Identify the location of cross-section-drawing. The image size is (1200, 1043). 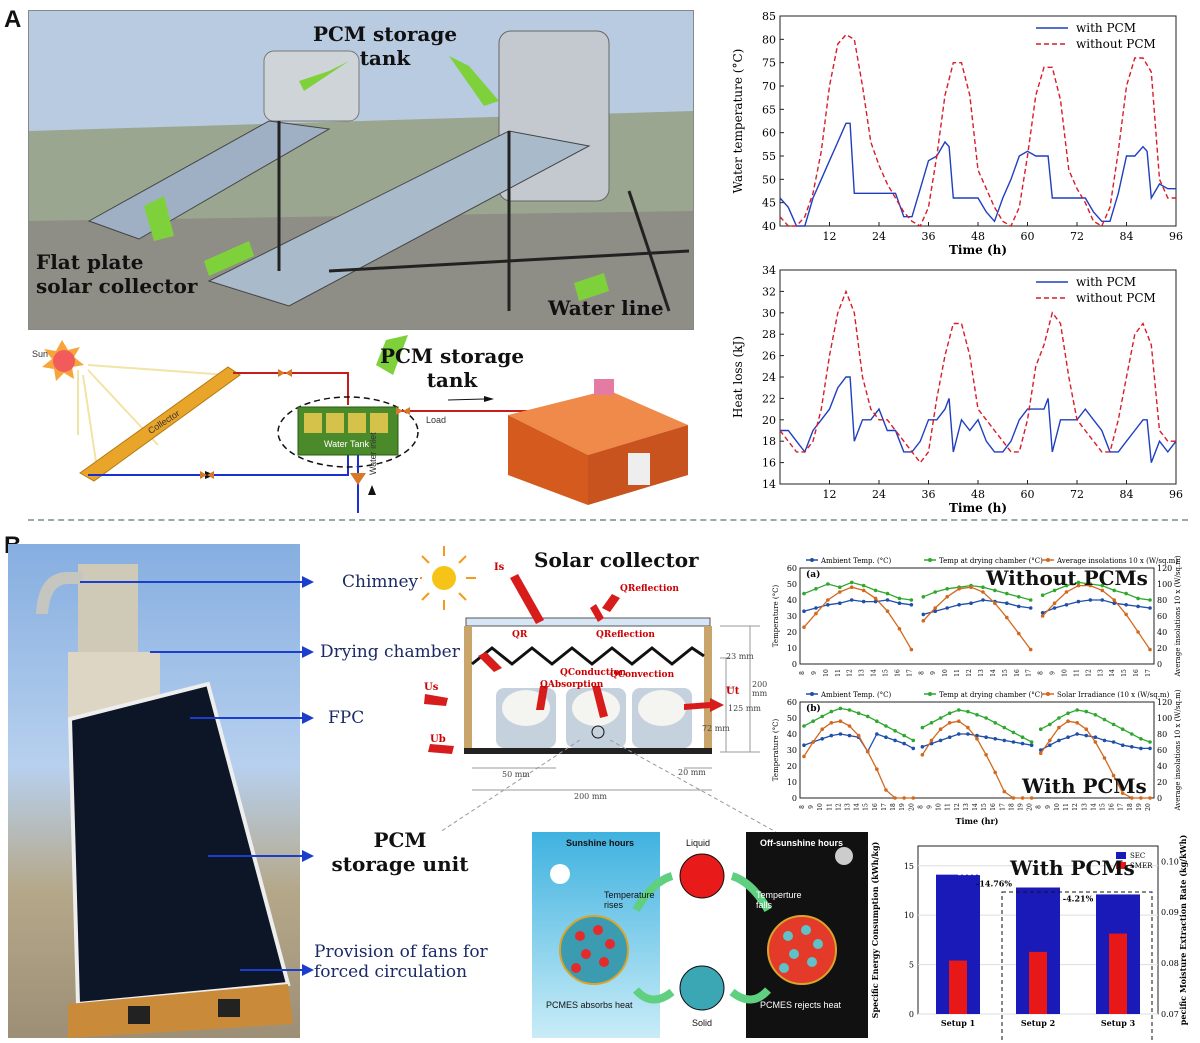
(594, 689).